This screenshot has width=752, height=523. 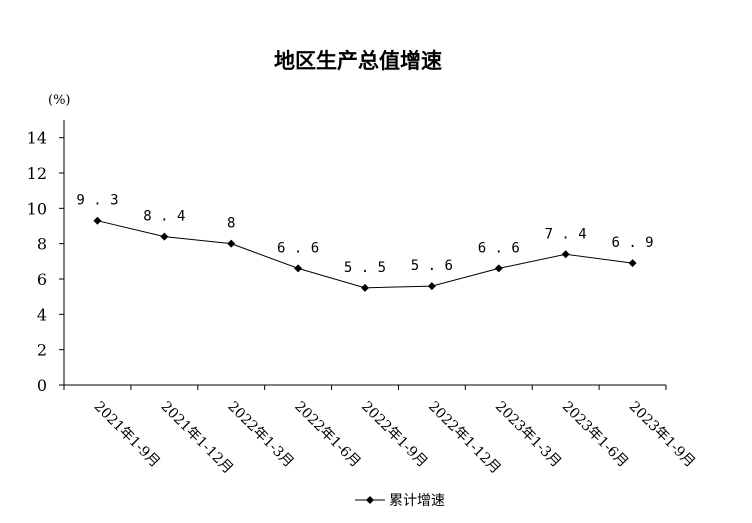 I want to click on x-tick-label: 2021年1-9月, so click(x=127, y=435).